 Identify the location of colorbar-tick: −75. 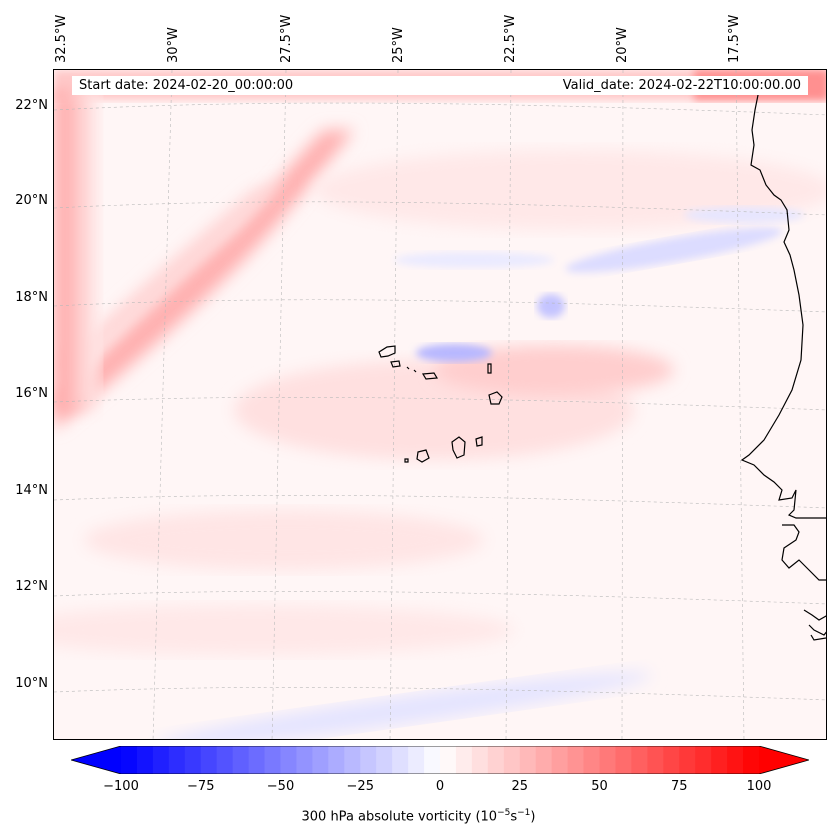
(201, 786).